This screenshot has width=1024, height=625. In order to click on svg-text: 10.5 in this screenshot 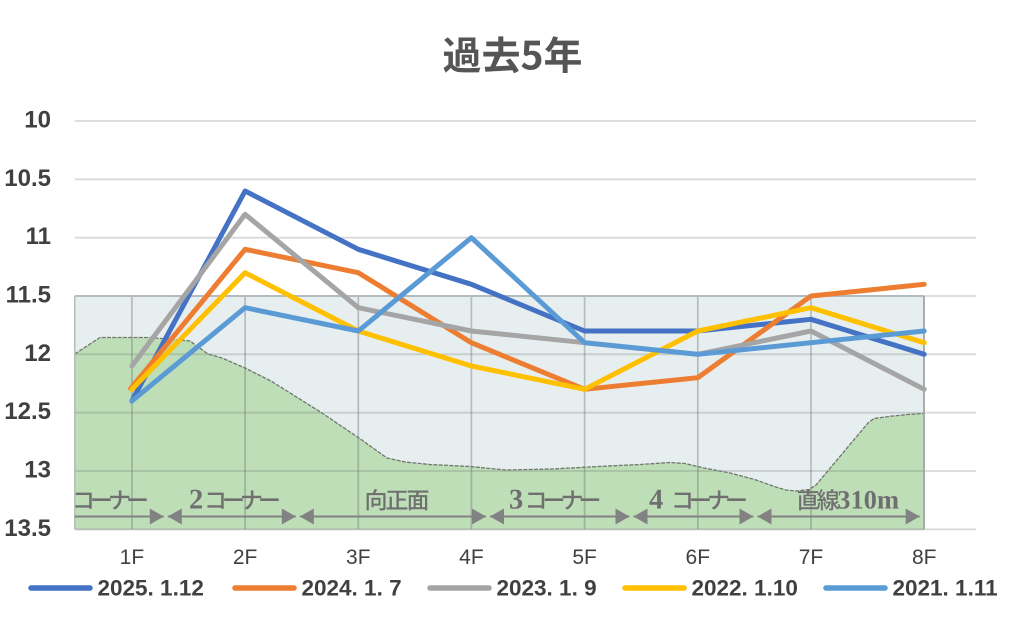, I will do `click(27, 178)`.